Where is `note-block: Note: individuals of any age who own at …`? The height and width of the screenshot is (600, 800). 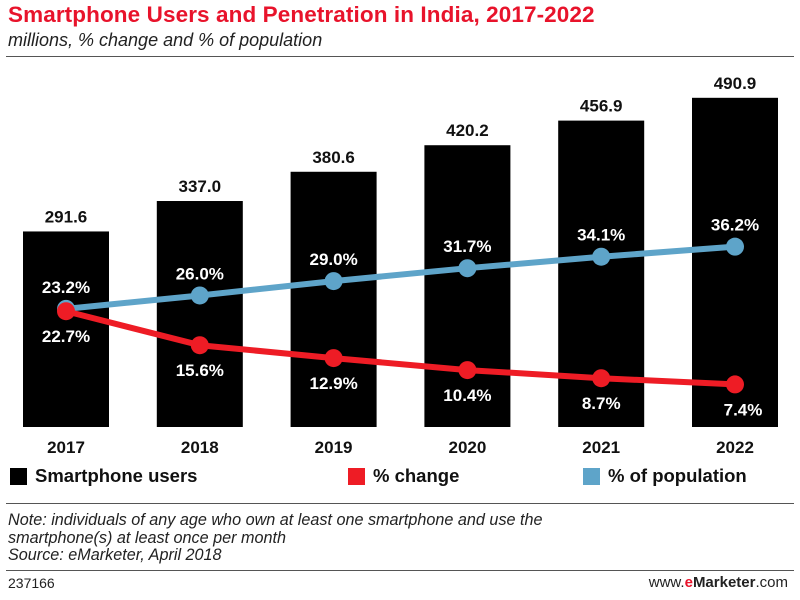
note-block: Note: individuals of any age who own at … is located at coordinates (403, 538).